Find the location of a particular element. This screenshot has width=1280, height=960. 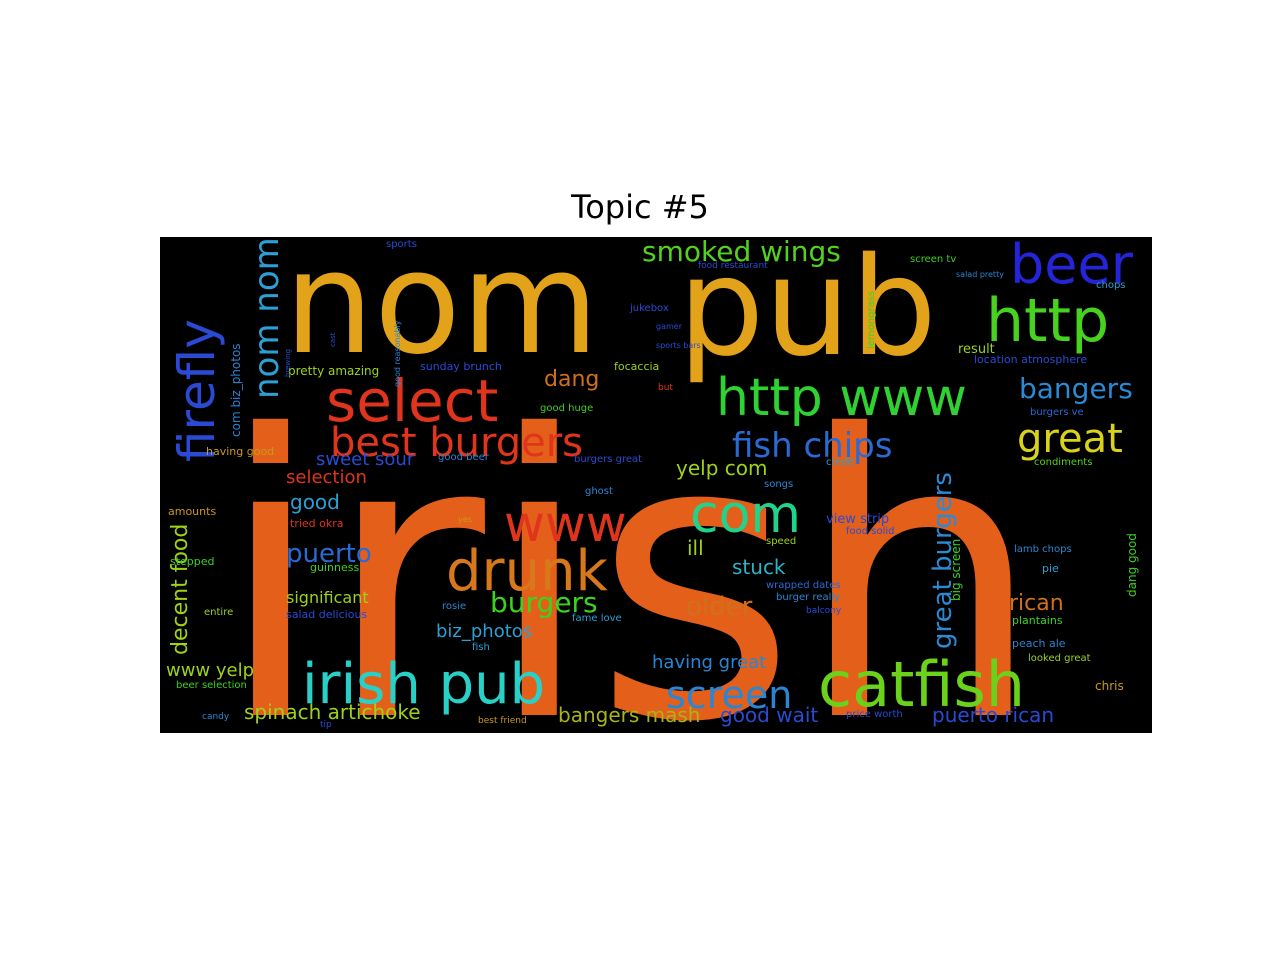

word-nom-nom: nom nom is located at coordinates (267, 318).